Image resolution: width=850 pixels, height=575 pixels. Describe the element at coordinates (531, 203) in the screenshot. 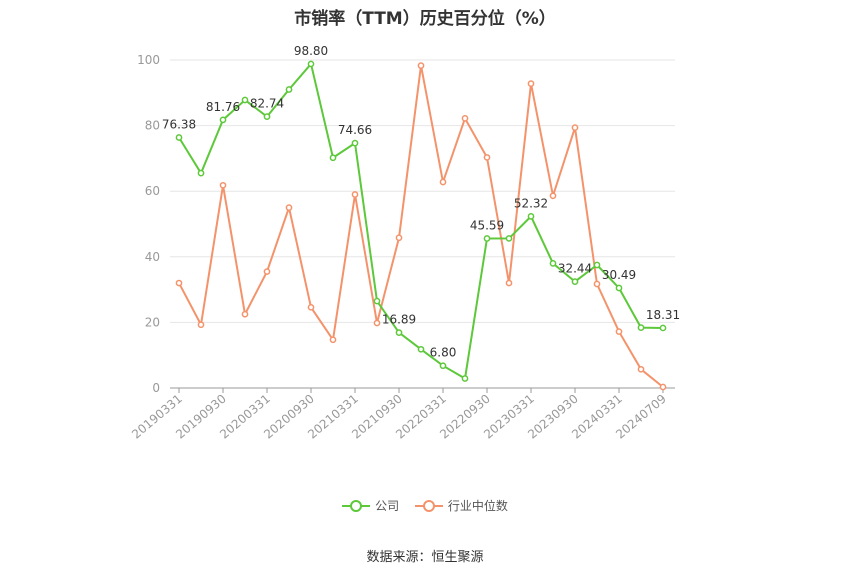

I see `data-label: 52.32` at that location.